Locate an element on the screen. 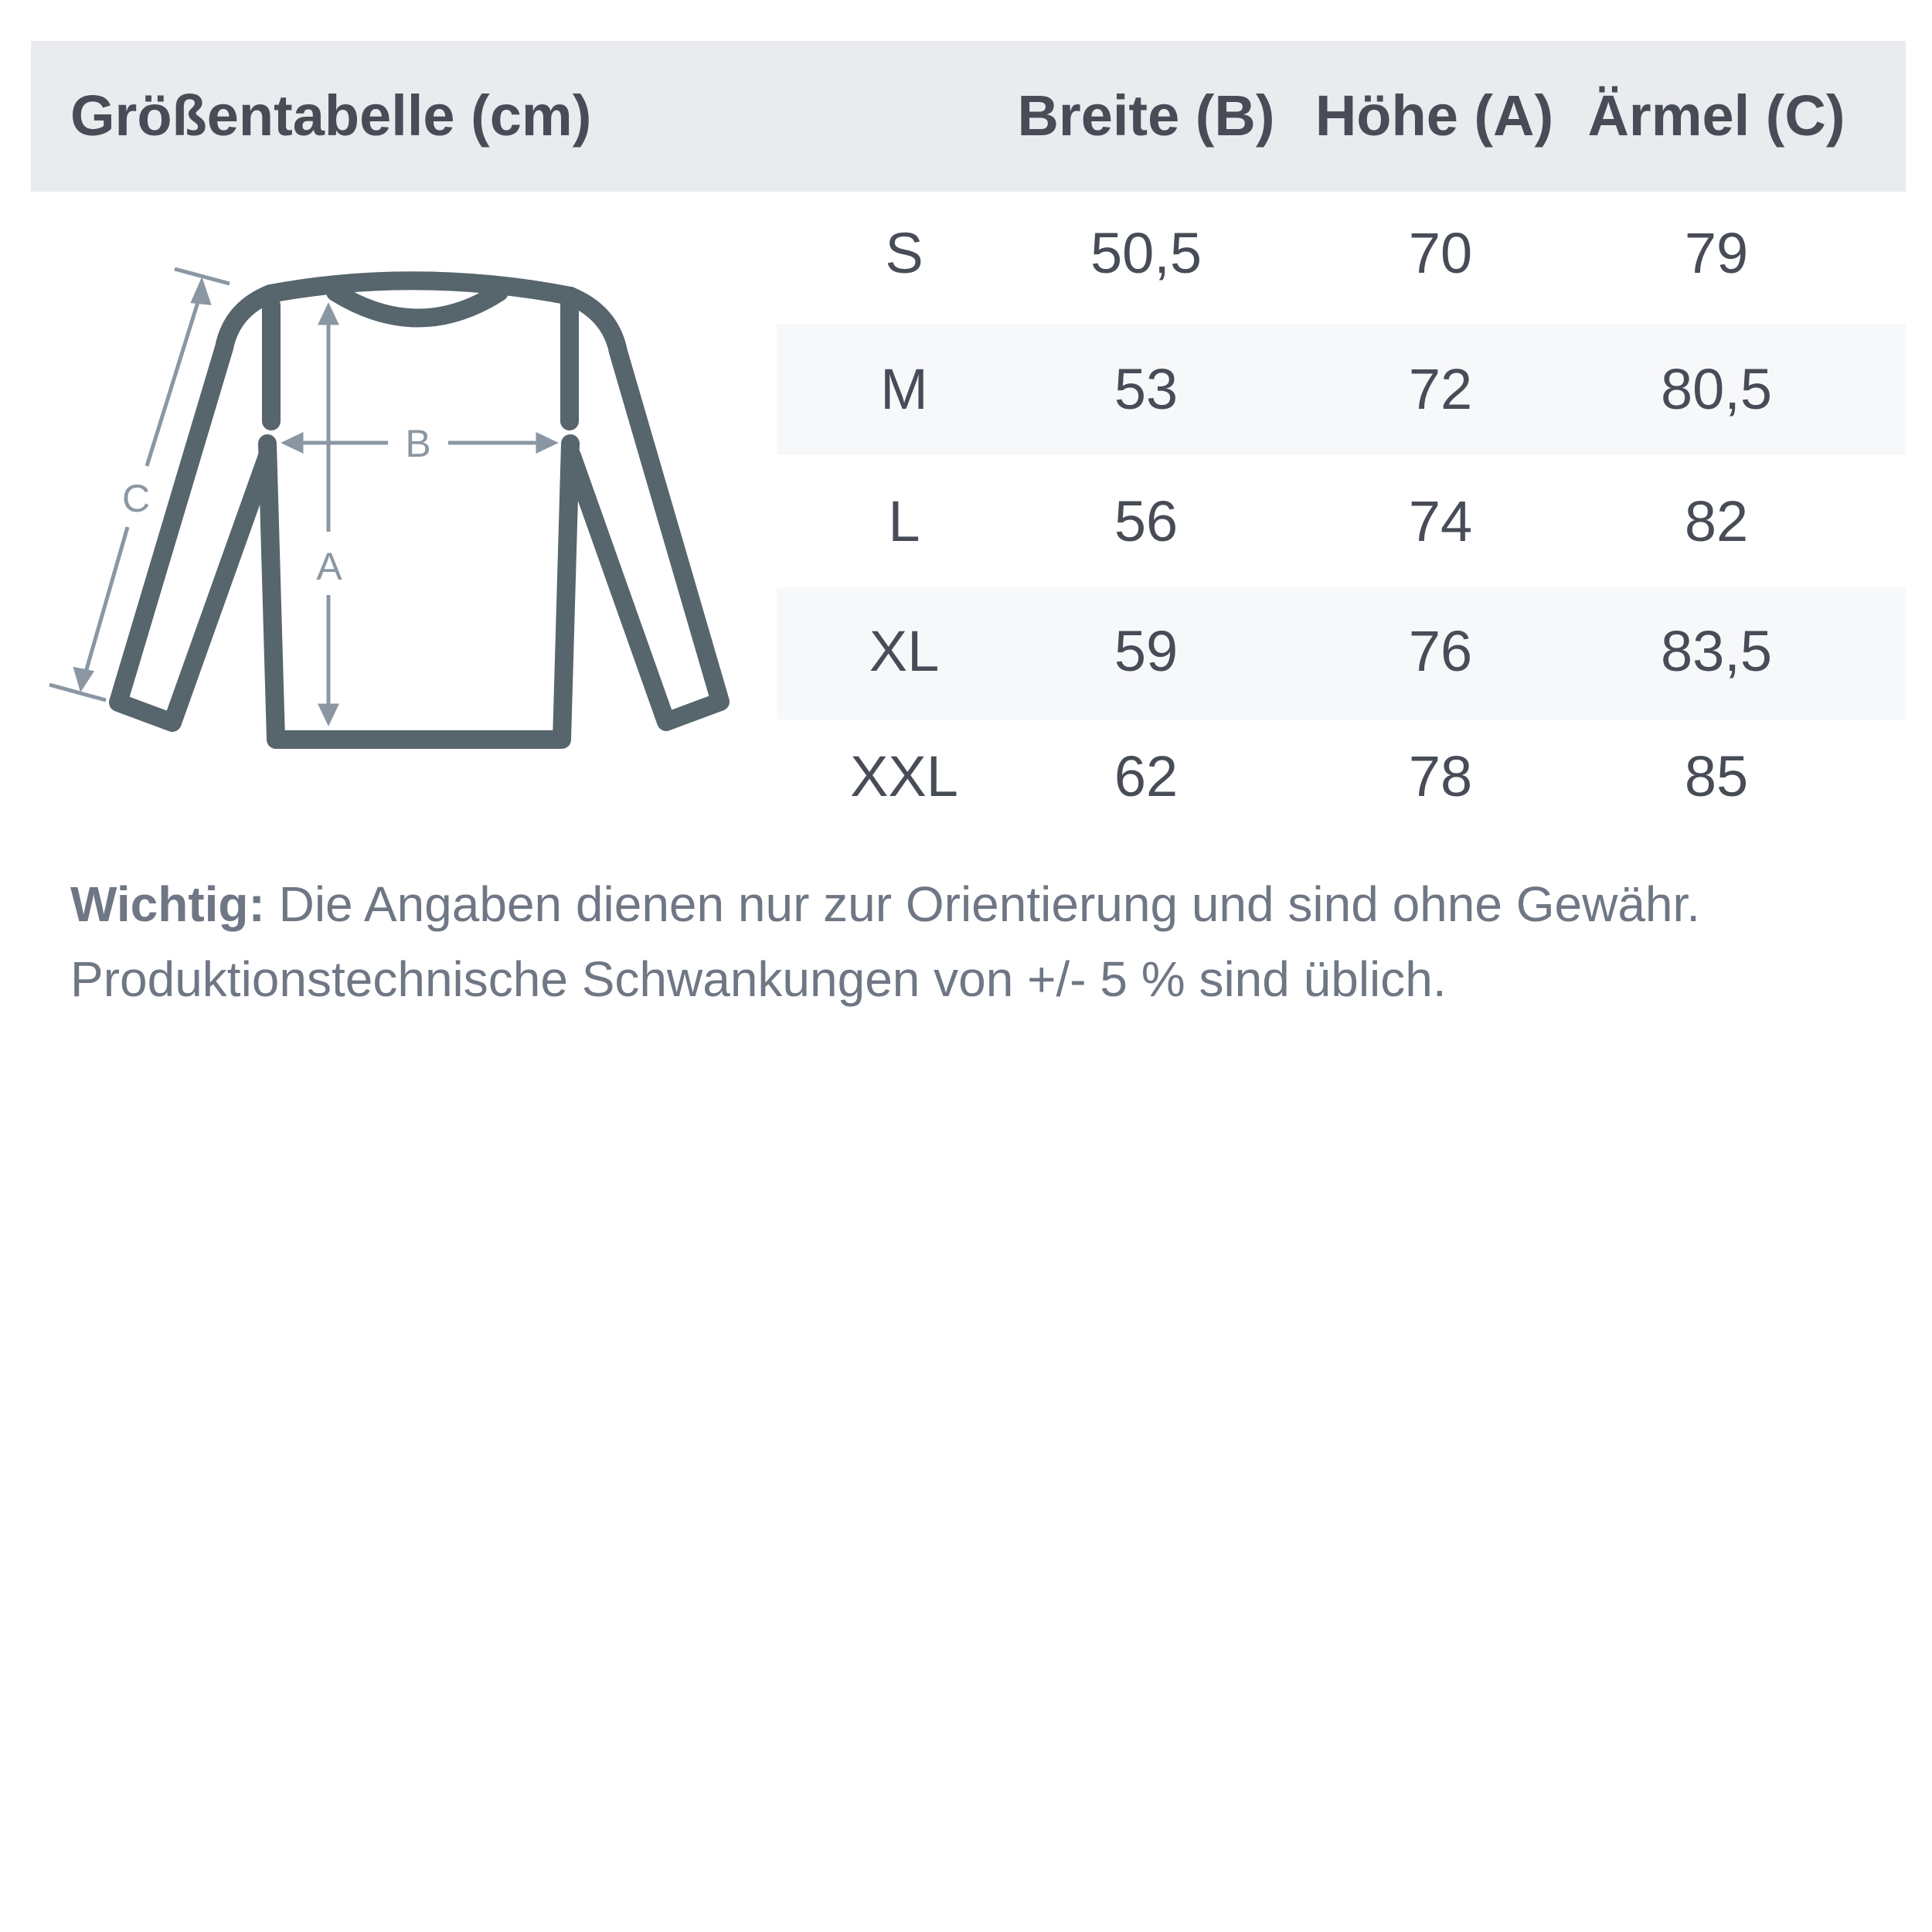 This screenshot has width=1932, height=1932. cell-hoehe: 76 is located at coordinates (1440, 651).